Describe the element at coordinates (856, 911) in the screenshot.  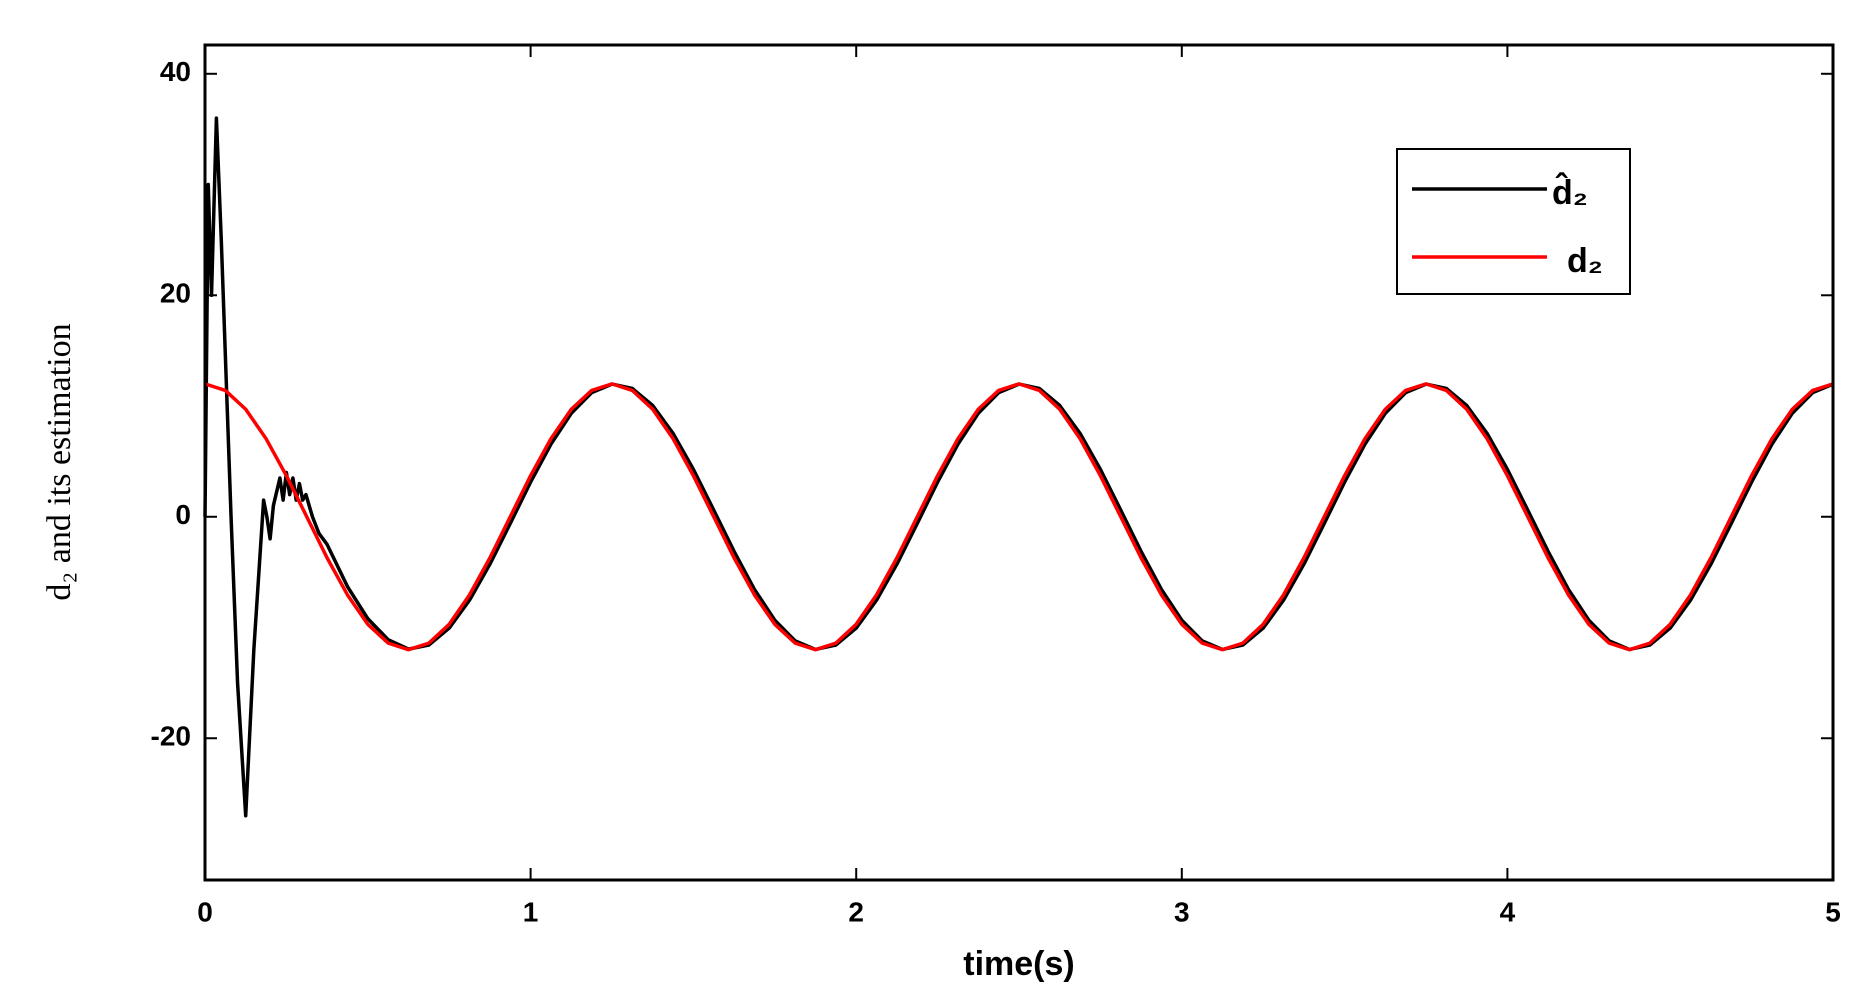
I see `x-tick-label: 2` at that location.